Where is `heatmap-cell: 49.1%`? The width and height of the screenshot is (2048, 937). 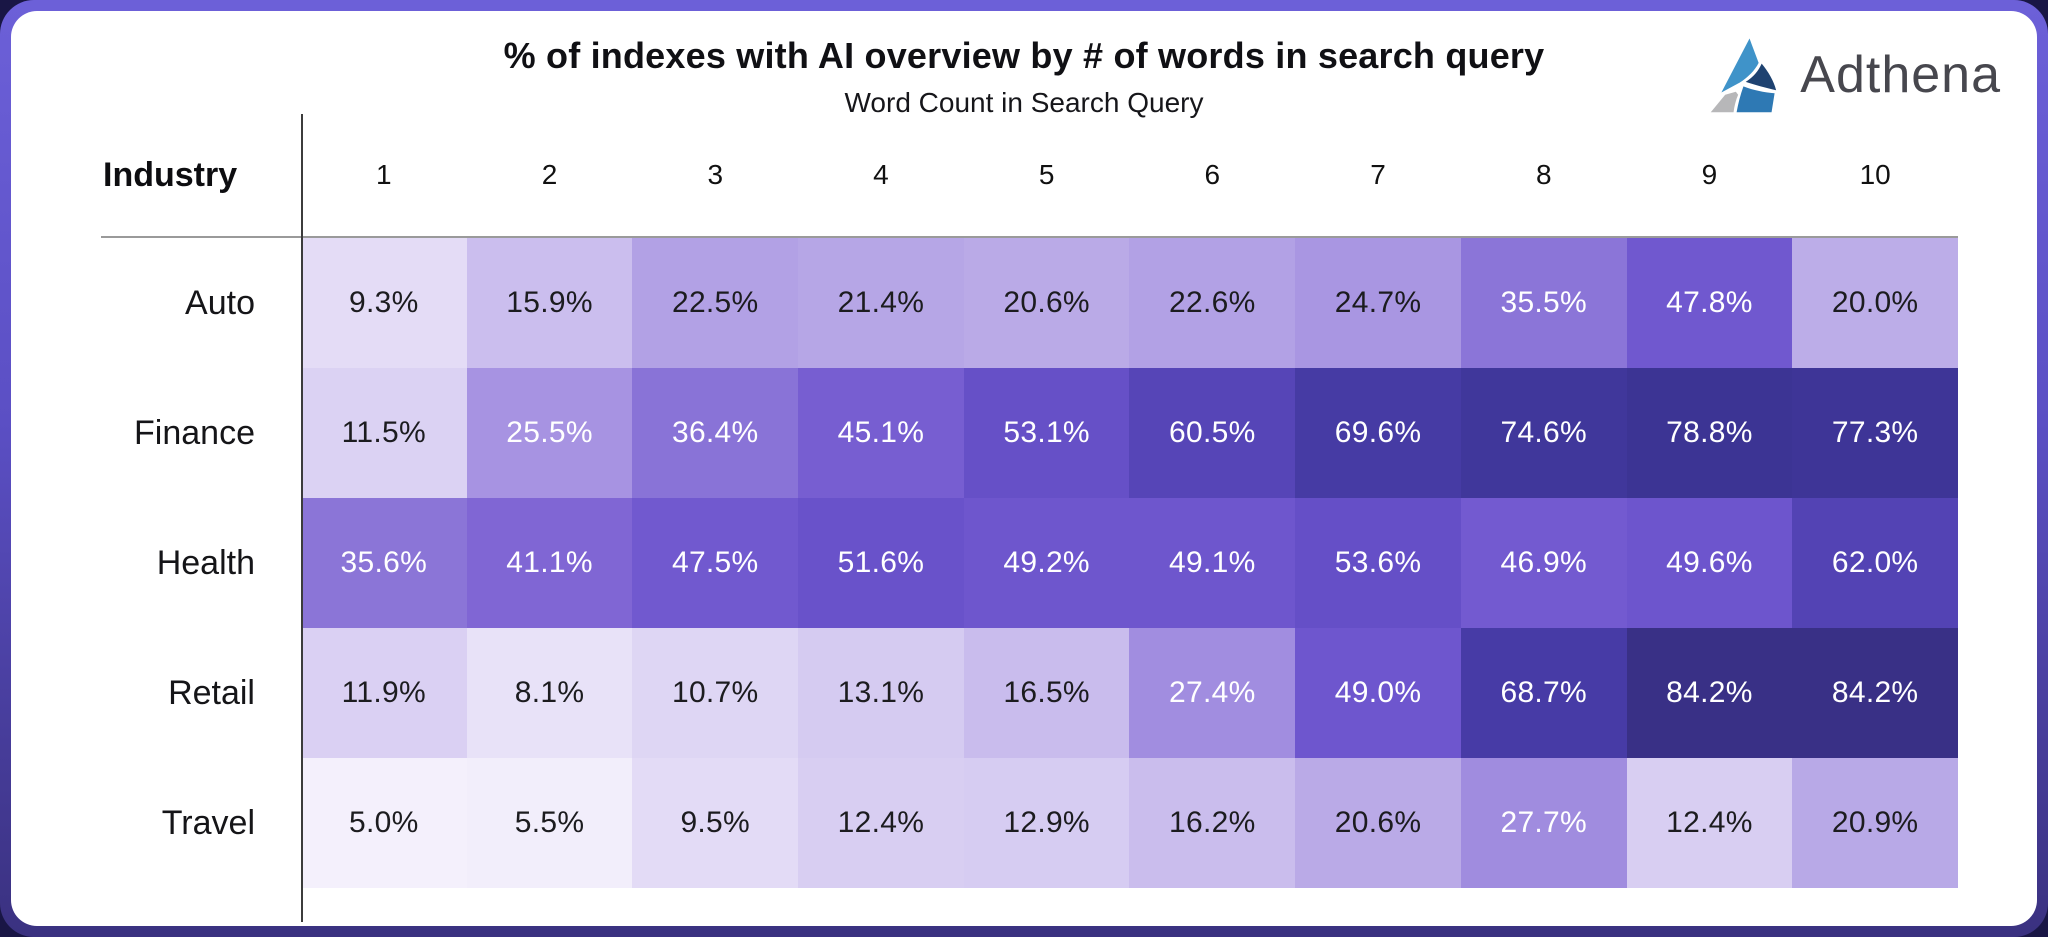 heatmap-cell: 49.1% is located at coordinates (1212, 563).